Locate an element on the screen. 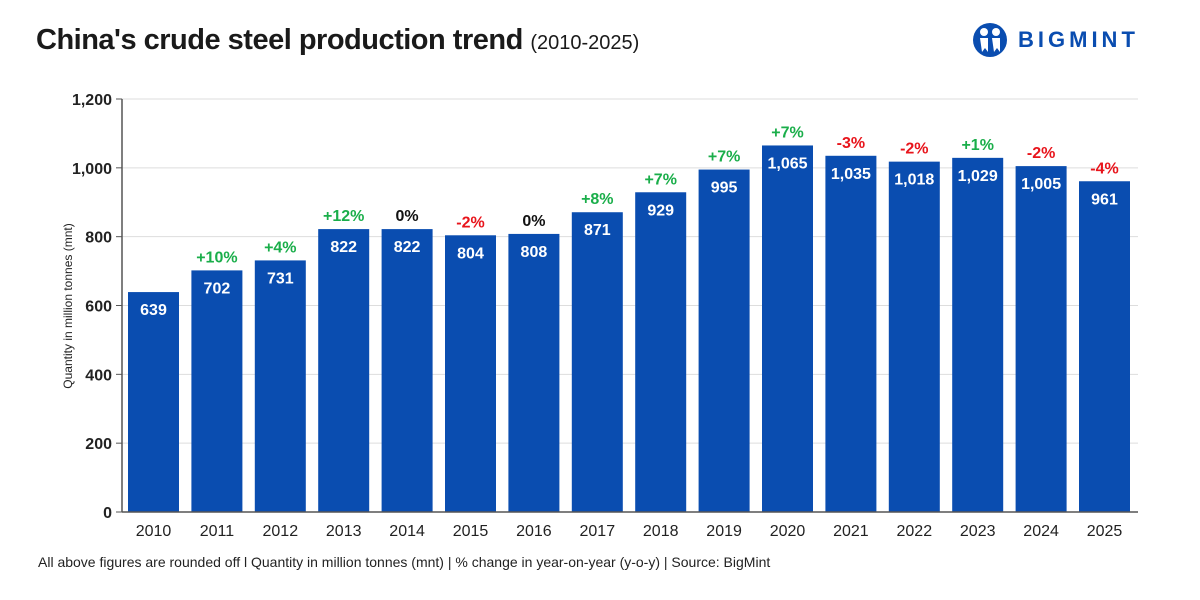  y-axis-label: Quantity in million tonnes (mnt) is located at coordinates (68, 305).